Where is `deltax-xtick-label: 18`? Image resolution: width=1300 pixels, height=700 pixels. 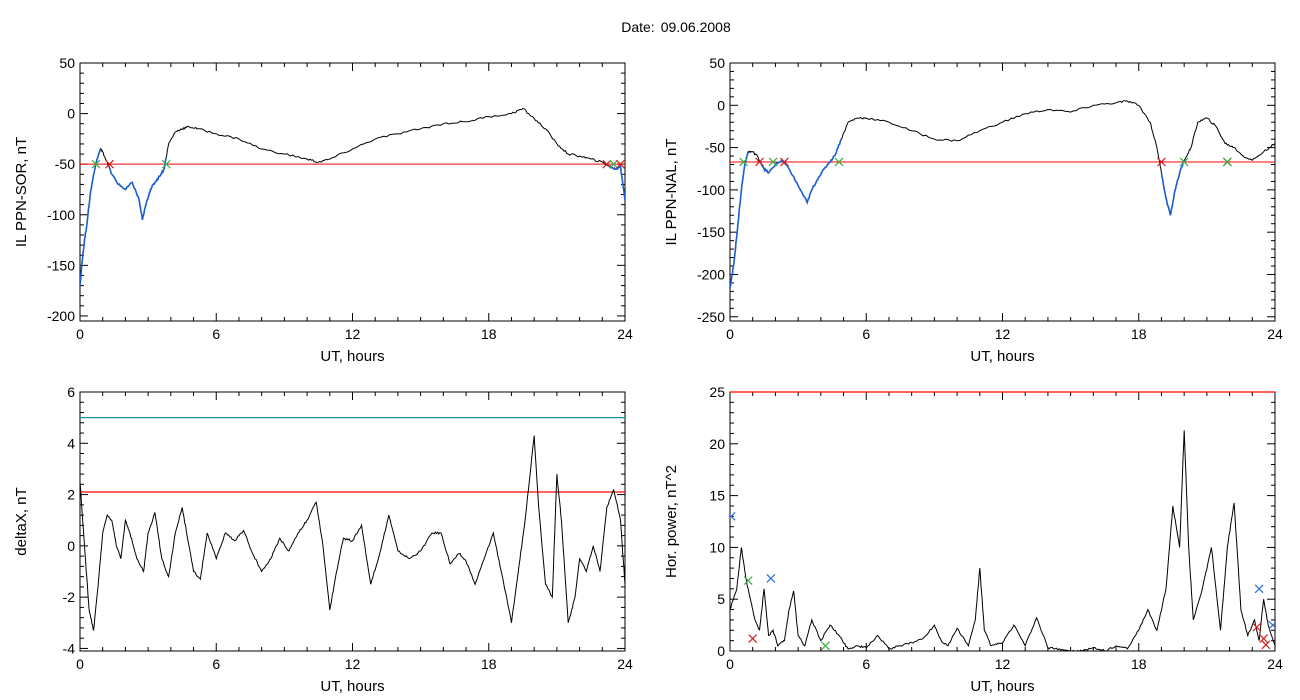 deltax-xtick-label: 18 is located at coordinates (489, 664).